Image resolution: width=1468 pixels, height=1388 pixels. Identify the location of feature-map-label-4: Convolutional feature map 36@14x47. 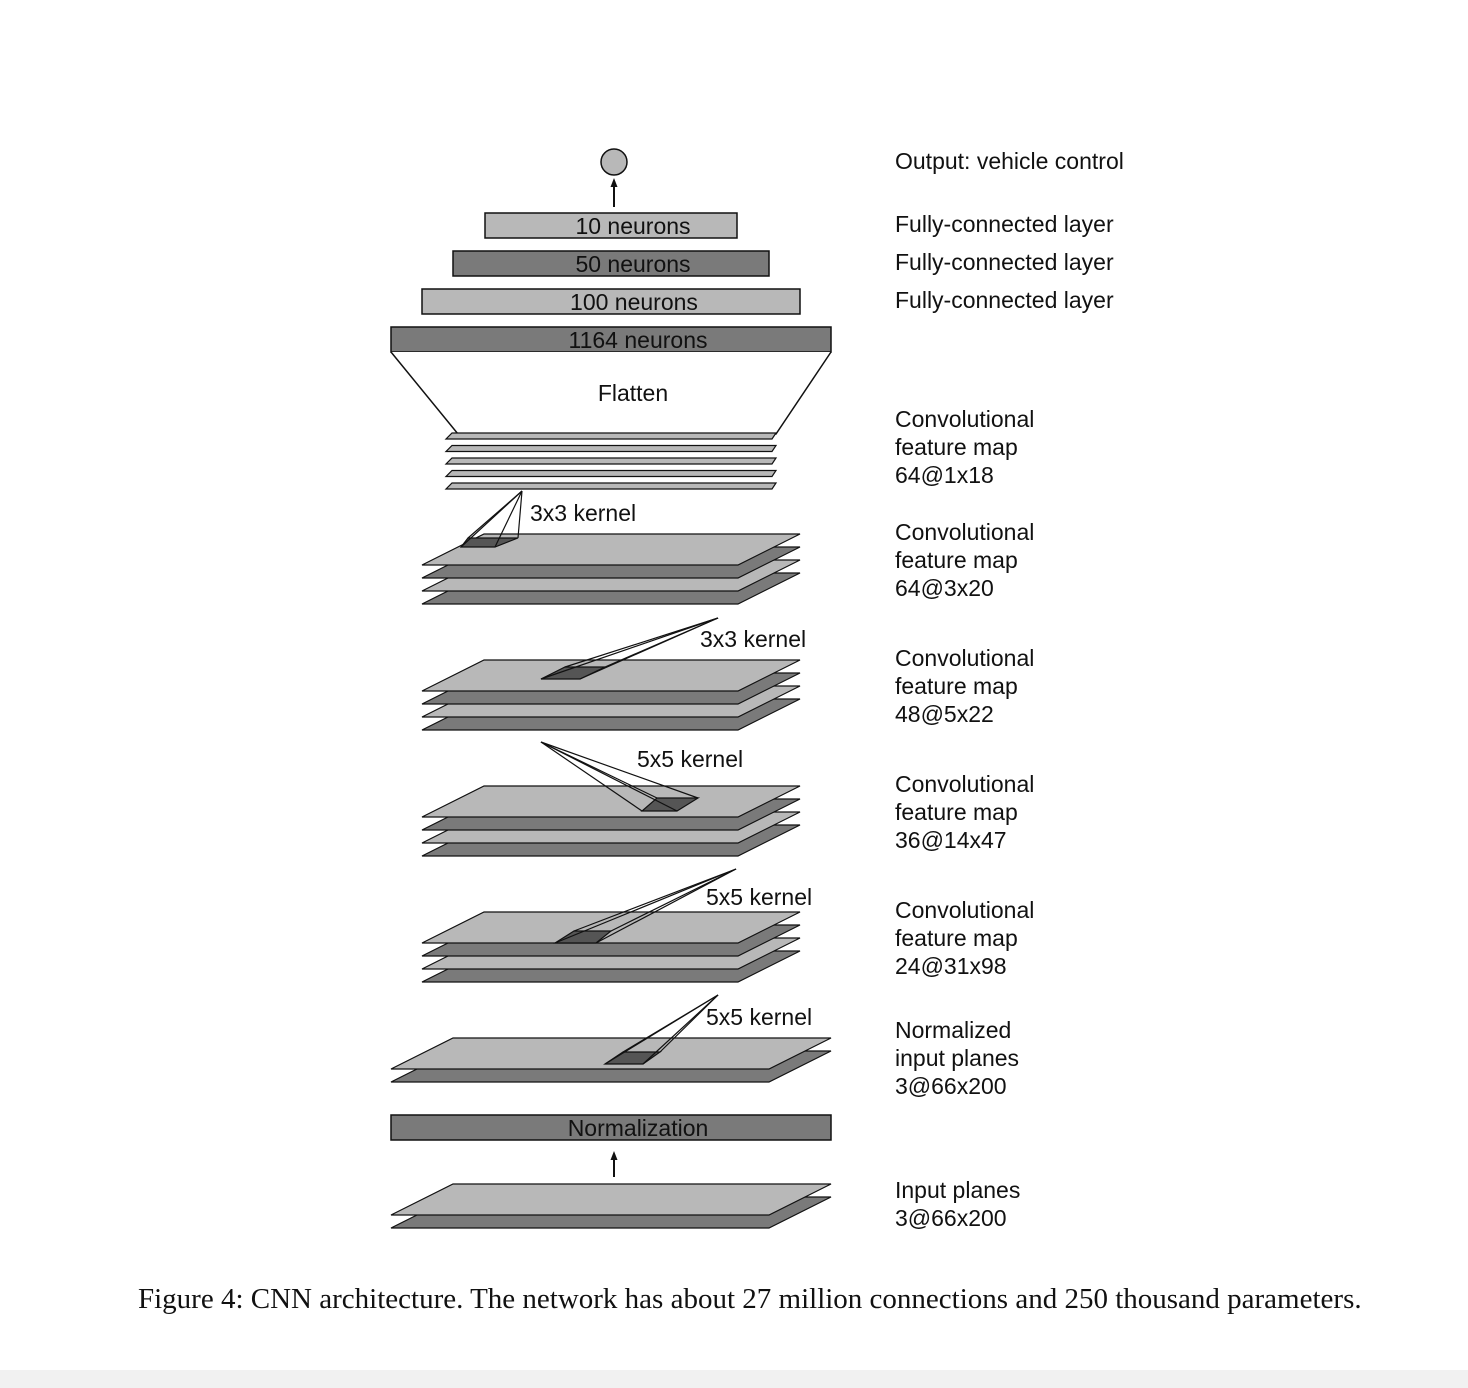
(964, 812).